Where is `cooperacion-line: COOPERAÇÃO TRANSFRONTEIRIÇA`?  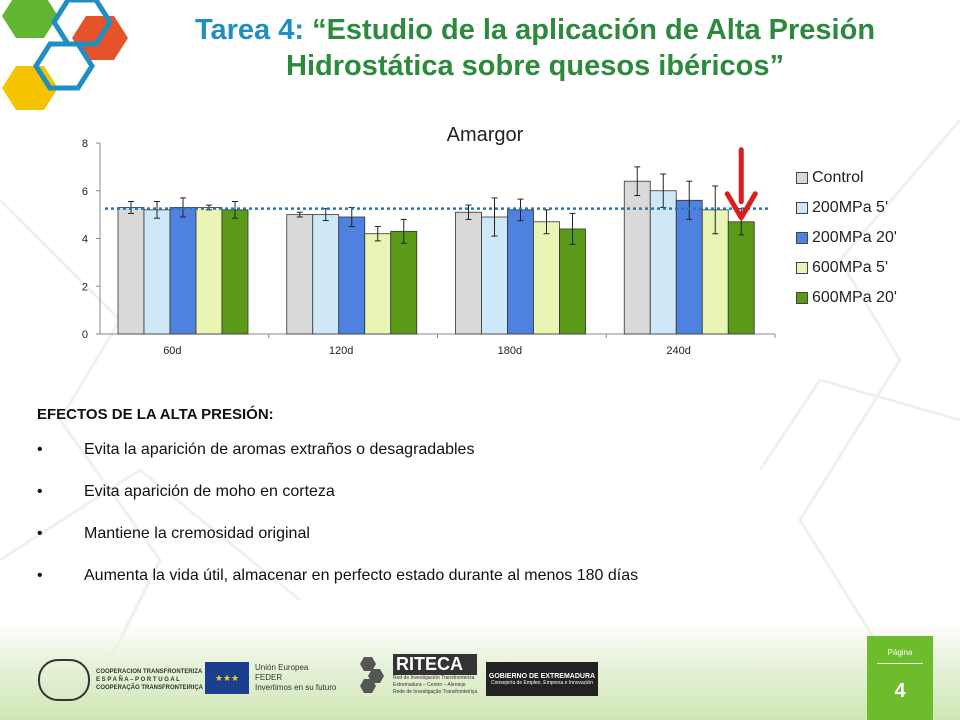
cooperacion-line: COOPERAÇÃO TRANSFRONTEIRIÇA is located at coordinates (150, 688).